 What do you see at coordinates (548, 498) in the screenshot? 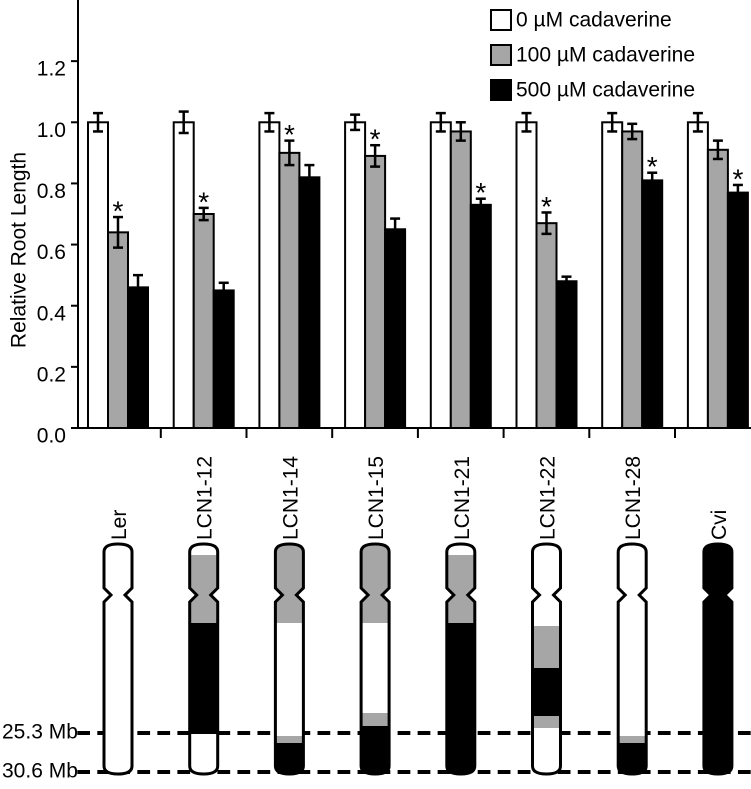
I see `category-label: LCN1-22` at bounding box center [548, 498].